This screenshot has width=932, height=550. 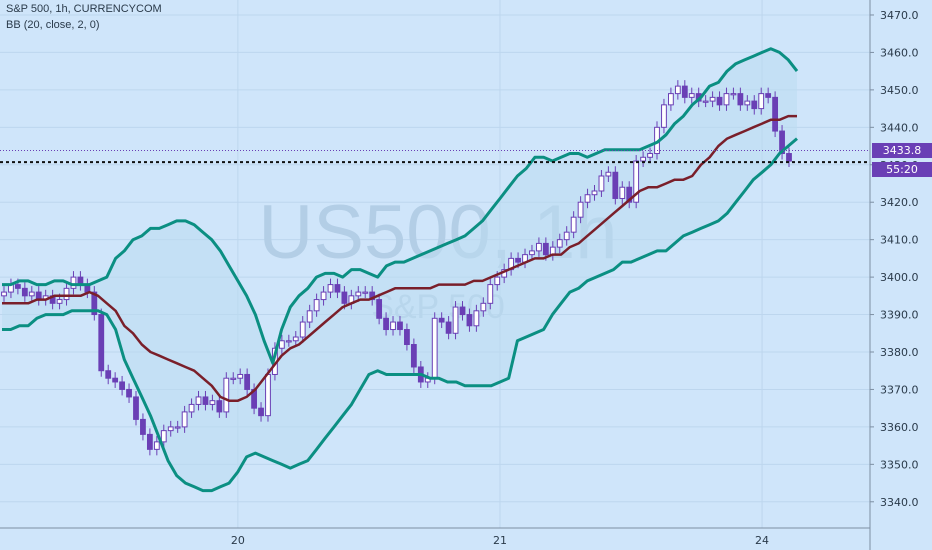 I want to click on y-tick-label: 3400.0, so click(x=899, y=277).